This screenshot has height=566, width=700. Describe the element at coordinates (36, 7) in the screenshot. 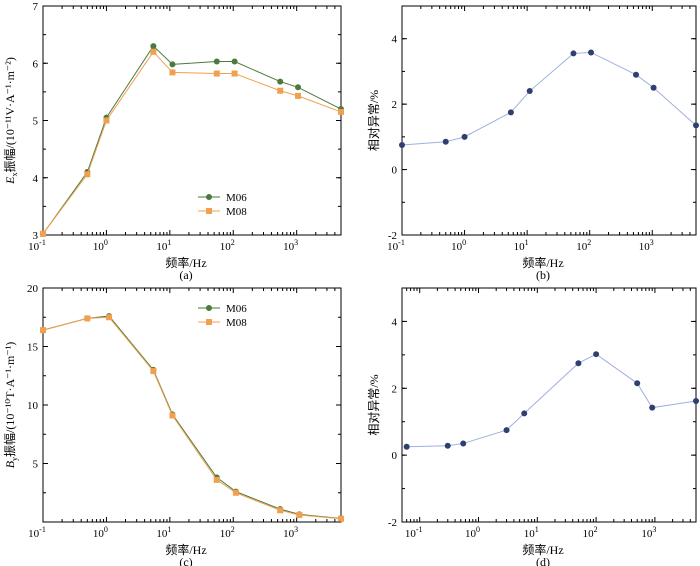

I see `y-tick-label: 7` at that location.